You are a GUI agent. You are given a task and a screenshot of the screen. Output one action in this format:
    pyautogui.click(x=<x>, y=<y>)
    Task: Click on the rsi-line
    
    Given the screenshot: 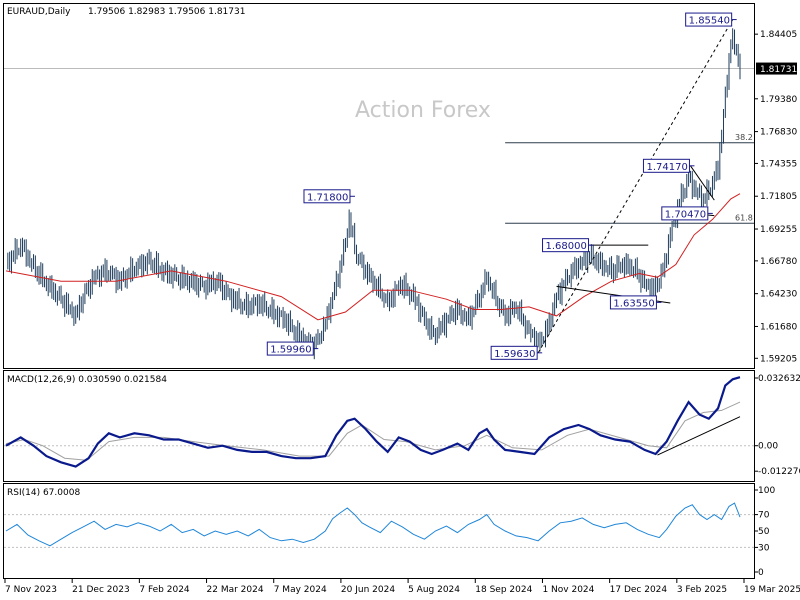 What is the action you would take?
    pyautogui.click(x=373, y=524)
    